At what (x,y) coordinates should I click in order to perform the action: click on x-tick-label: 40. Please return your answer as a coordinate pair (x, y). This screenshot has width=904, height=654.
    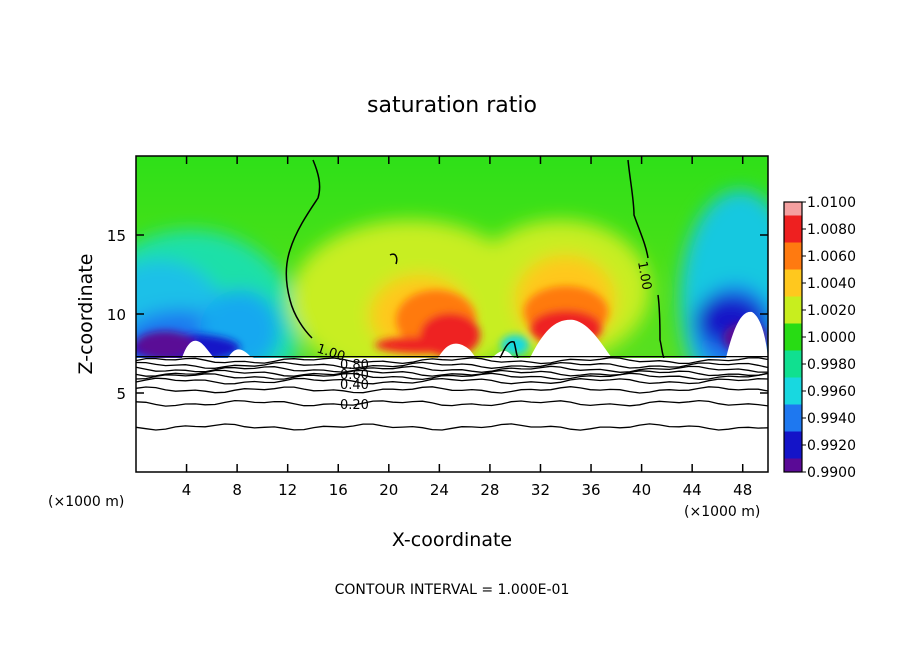
    Looking at the image, I should click on (641, 490).